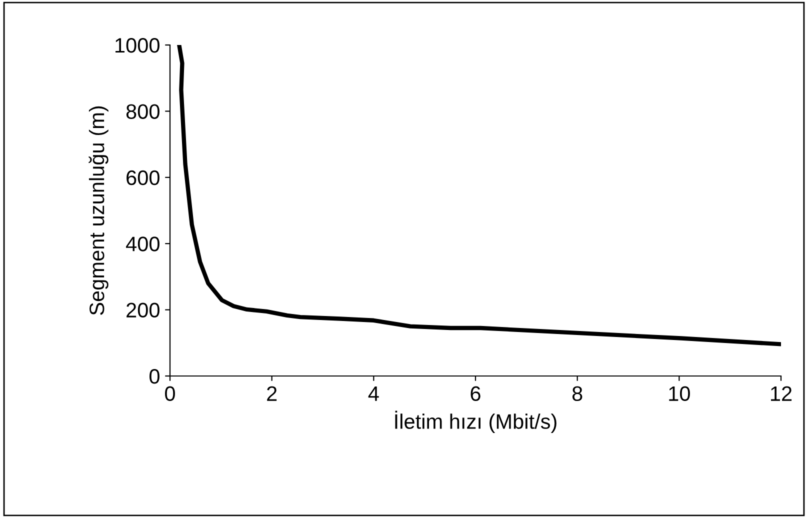 This screenshot has width=808, height=518. Describe the element at coordinates (679, 394) in the screenshot. I see `x-tick-label: 10` at that location.